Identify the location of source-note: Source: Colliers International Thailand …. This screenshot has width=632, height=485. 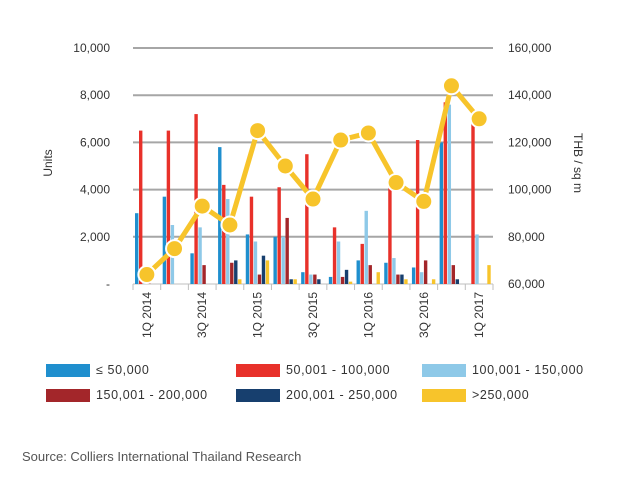
(162, 456).